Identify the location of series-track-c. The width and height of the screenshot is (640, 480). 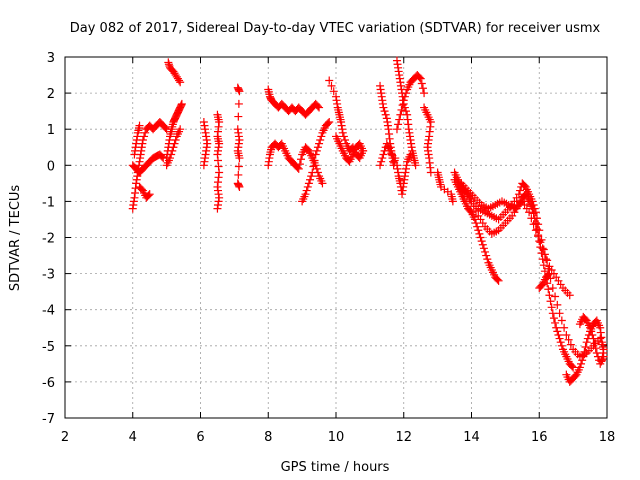
(137, 140).